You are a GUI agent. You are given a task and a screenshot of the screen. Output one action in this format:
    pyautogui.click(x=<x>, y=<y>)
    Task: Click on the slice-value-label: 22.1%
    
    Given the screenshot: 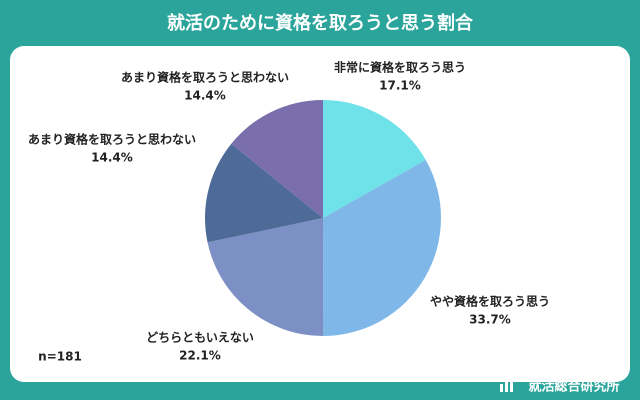 What is the action you would take?
    pyautogui.click(x=200, y=356)
    